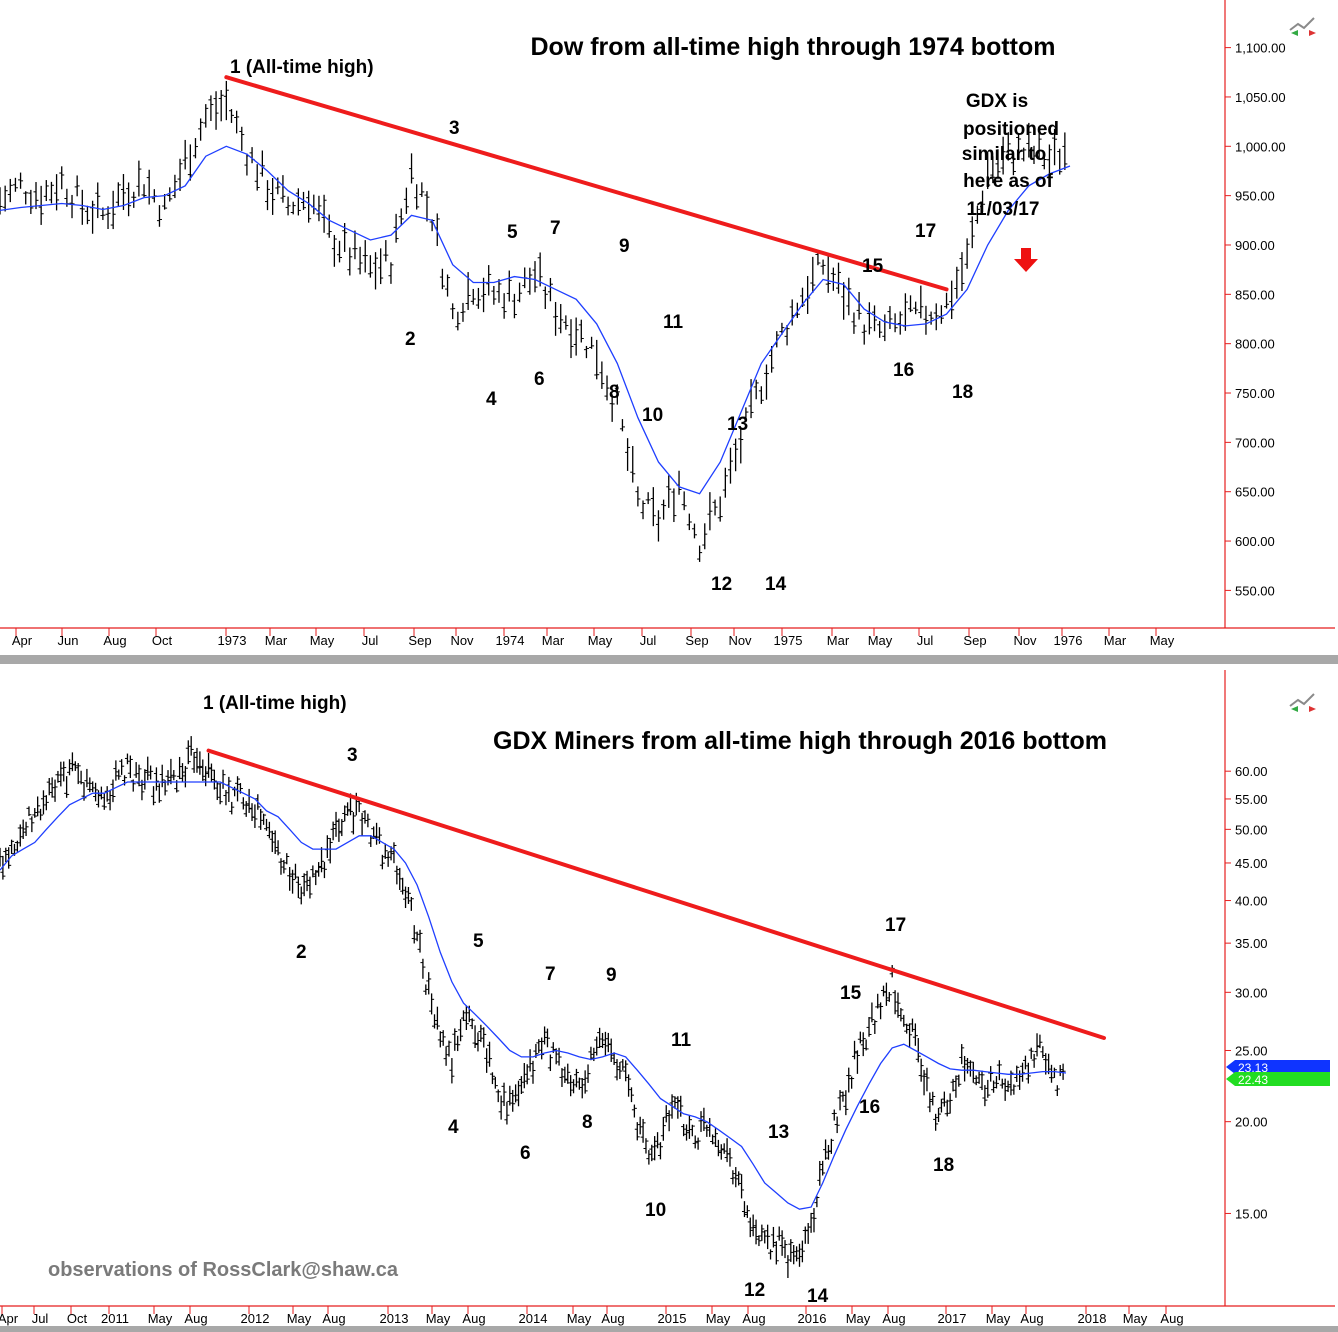  Describe the element at coordinates (1255, 344) in the screenshot. I see `dow-y-tick-label: 800.00` at that location.